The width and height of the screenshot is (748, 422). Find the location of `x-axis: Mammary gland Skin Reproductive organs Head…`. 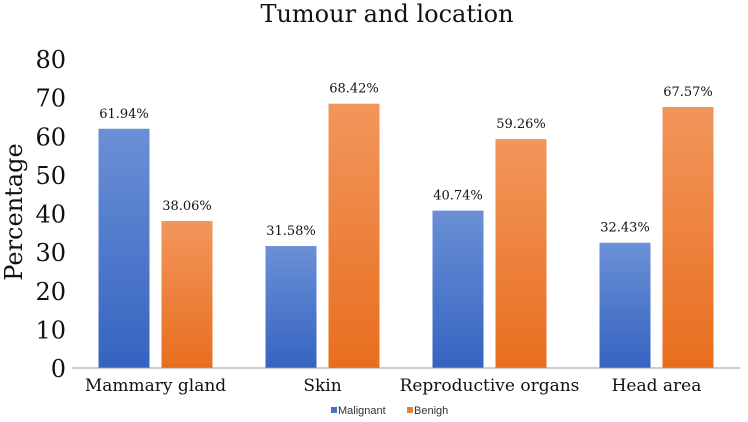

x-axis: Mammary gland Skin Reproductive organs Head… is located at coordinates (393, 386).